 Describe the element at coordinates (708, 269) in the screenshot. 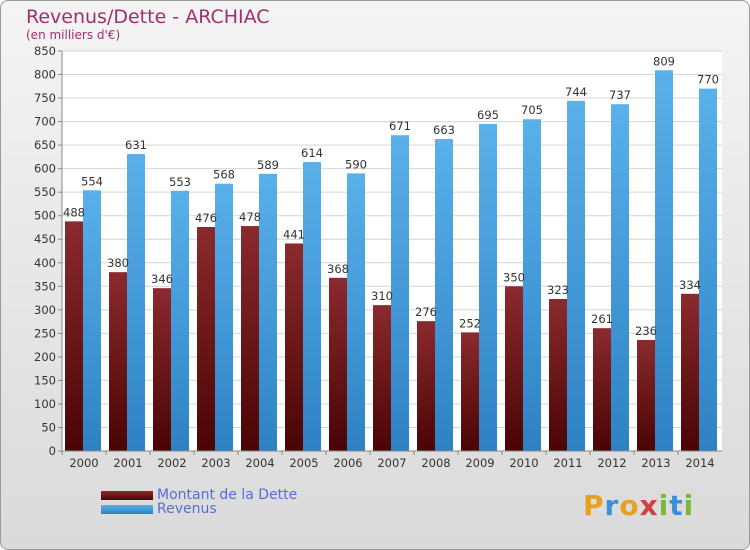

I see `bar-revenus-2014` at that location.